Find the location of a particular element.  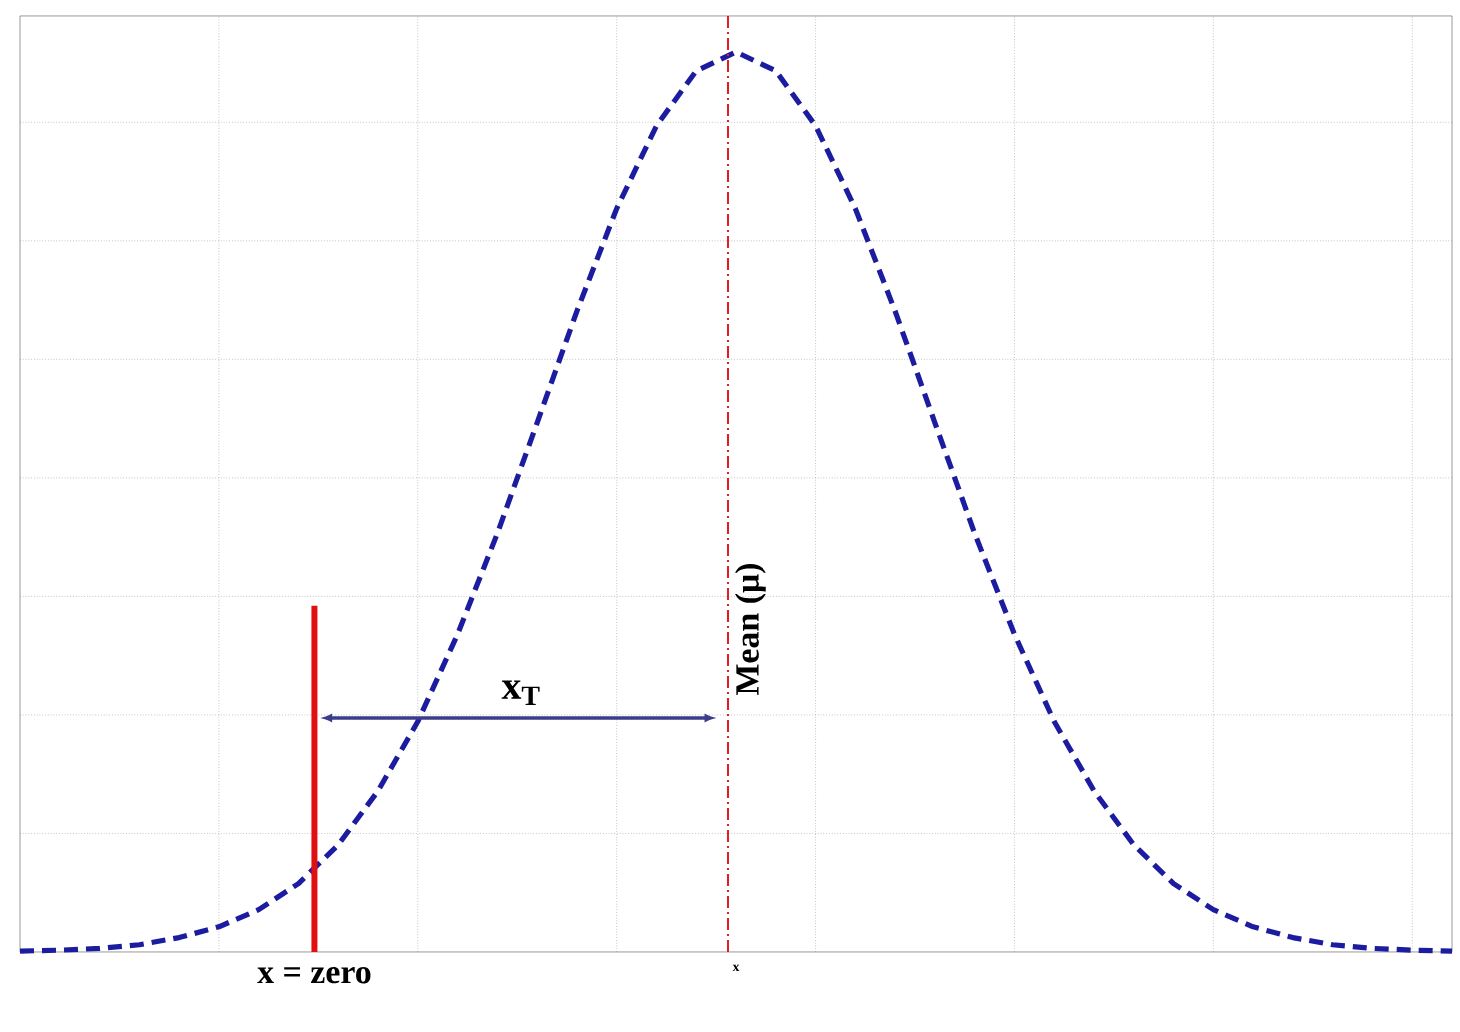

annotation: Mean (μ) is located at coordinates (750, 629).